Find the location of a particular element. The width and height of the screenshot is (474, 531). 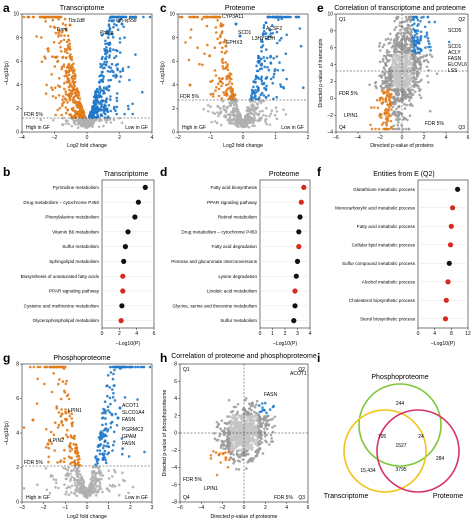

y-tick-label: –4 is located at coordinates (330, 133).